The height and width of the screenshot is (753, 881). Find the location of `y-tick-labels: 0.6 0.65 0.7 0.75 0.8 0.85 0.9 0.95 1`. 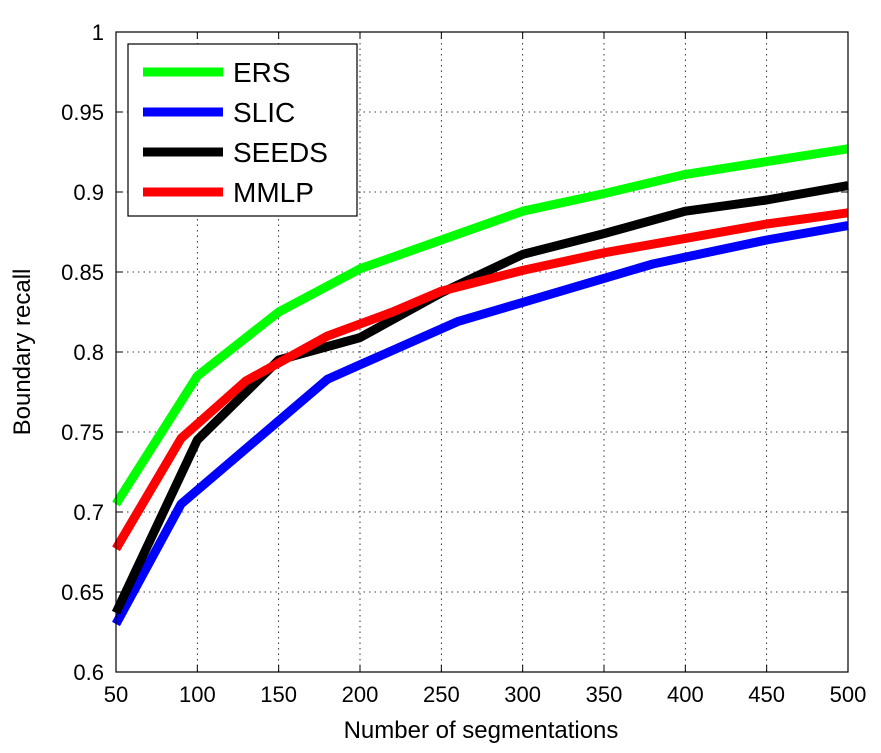

y-tick-labels: 0.6 0.65 0.7 0.75 0.8 0.85 0.9 0.95 1 is located at coordinates (82, 352).